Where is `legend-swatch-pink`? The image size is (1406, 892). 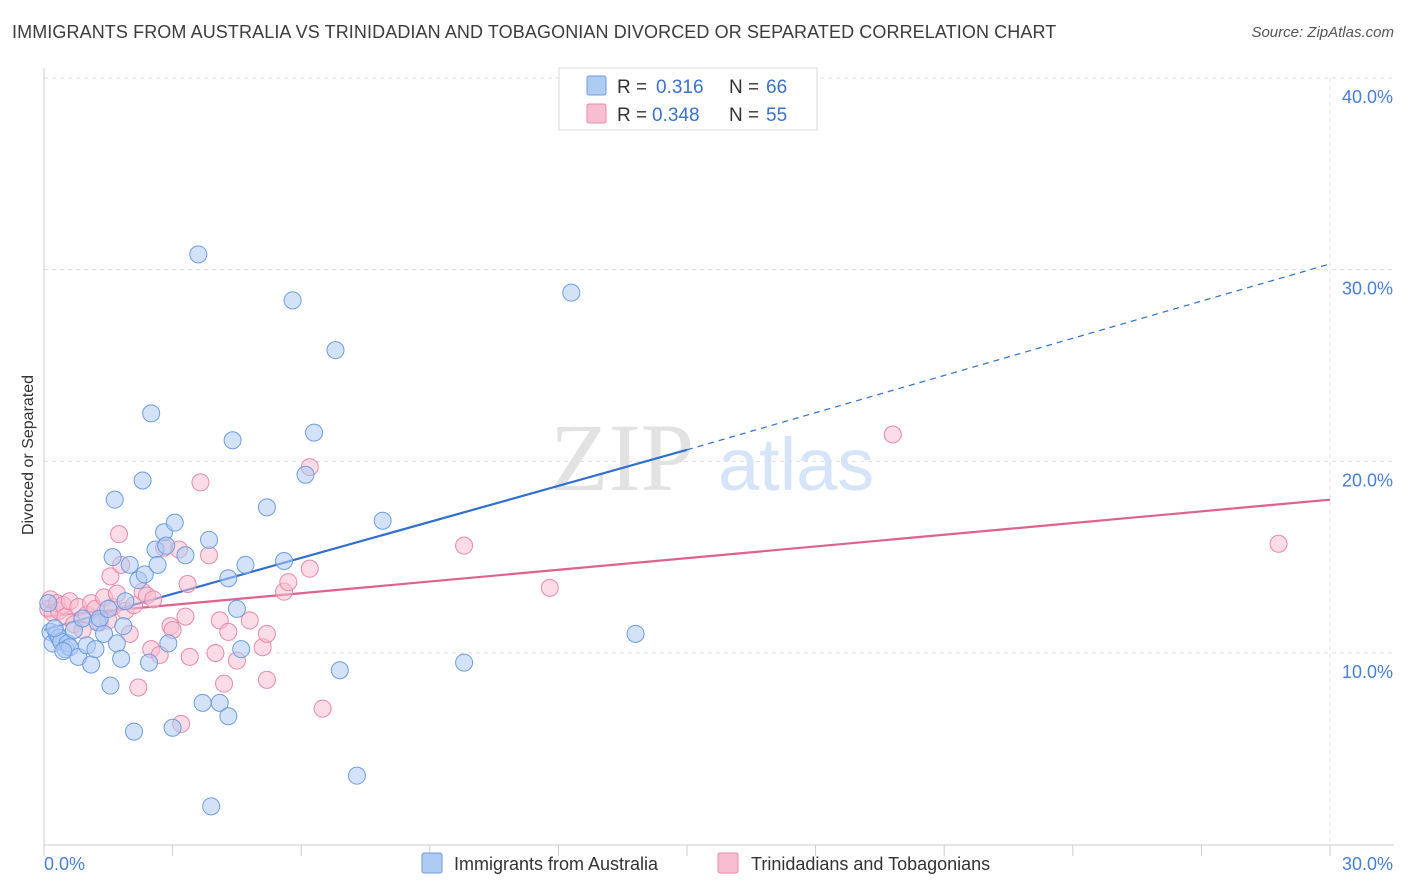 legend-swatch-pink is located at coordinates (596, 113).